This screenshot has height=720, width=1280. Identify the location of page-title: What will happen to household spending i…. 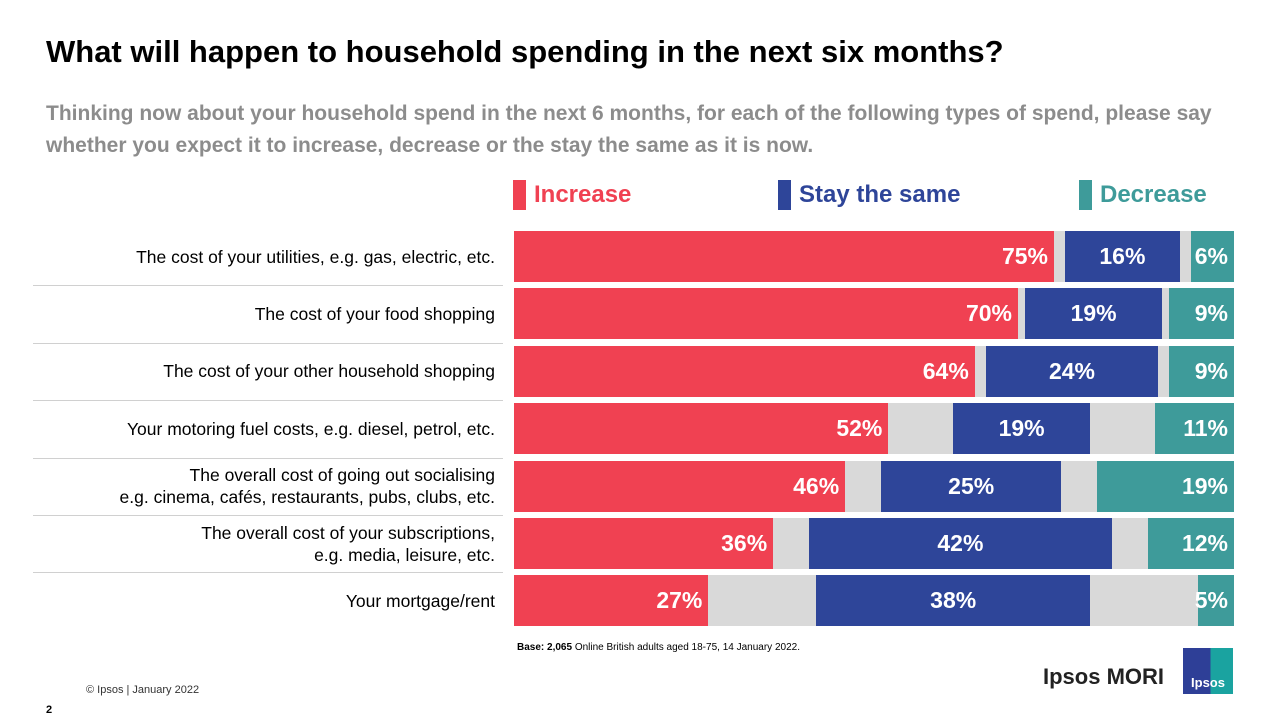
(525, 51).